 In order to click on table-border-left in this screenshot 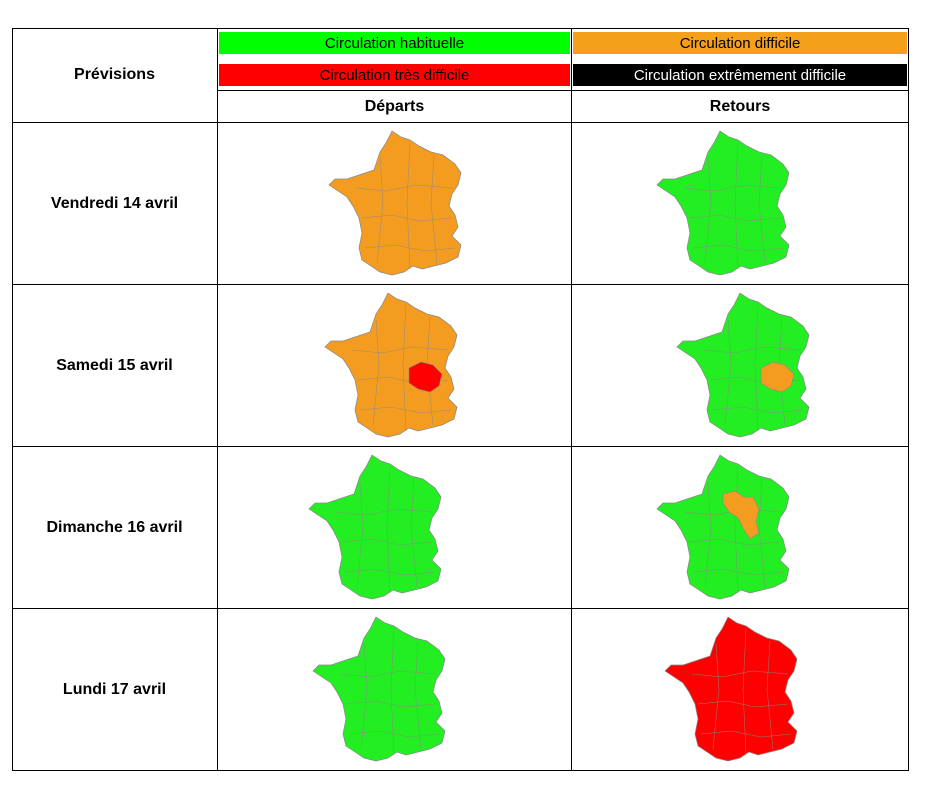, I will do `click(12, 399)`.